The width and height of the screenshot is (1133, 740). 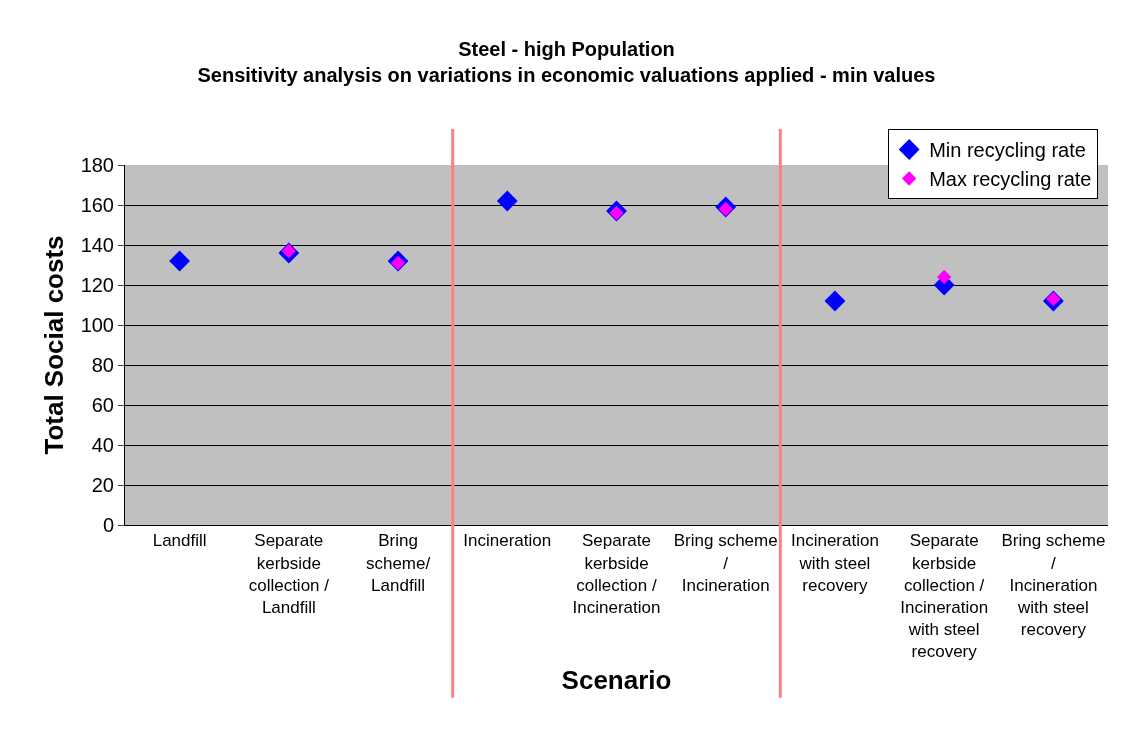 What do you see at coordinates (1053, 585) in the screenshot?
I see `x-tick-label: Bring scheme / Incineration with steel recovery` at bounding box center [1053, 585].